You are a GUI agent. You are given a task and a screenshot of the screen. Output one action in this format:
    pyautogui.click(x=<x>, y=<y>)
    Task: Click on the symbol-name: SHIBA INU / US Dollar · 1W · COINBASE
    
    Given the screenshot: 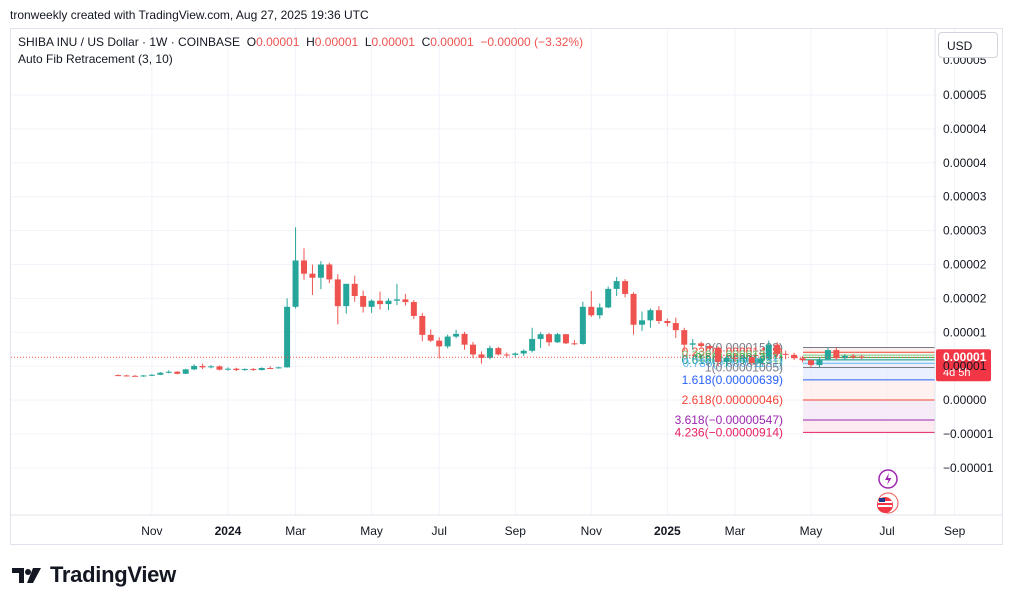 What is the action you would take?
    pyautogui.click(x=129, y=42)
    